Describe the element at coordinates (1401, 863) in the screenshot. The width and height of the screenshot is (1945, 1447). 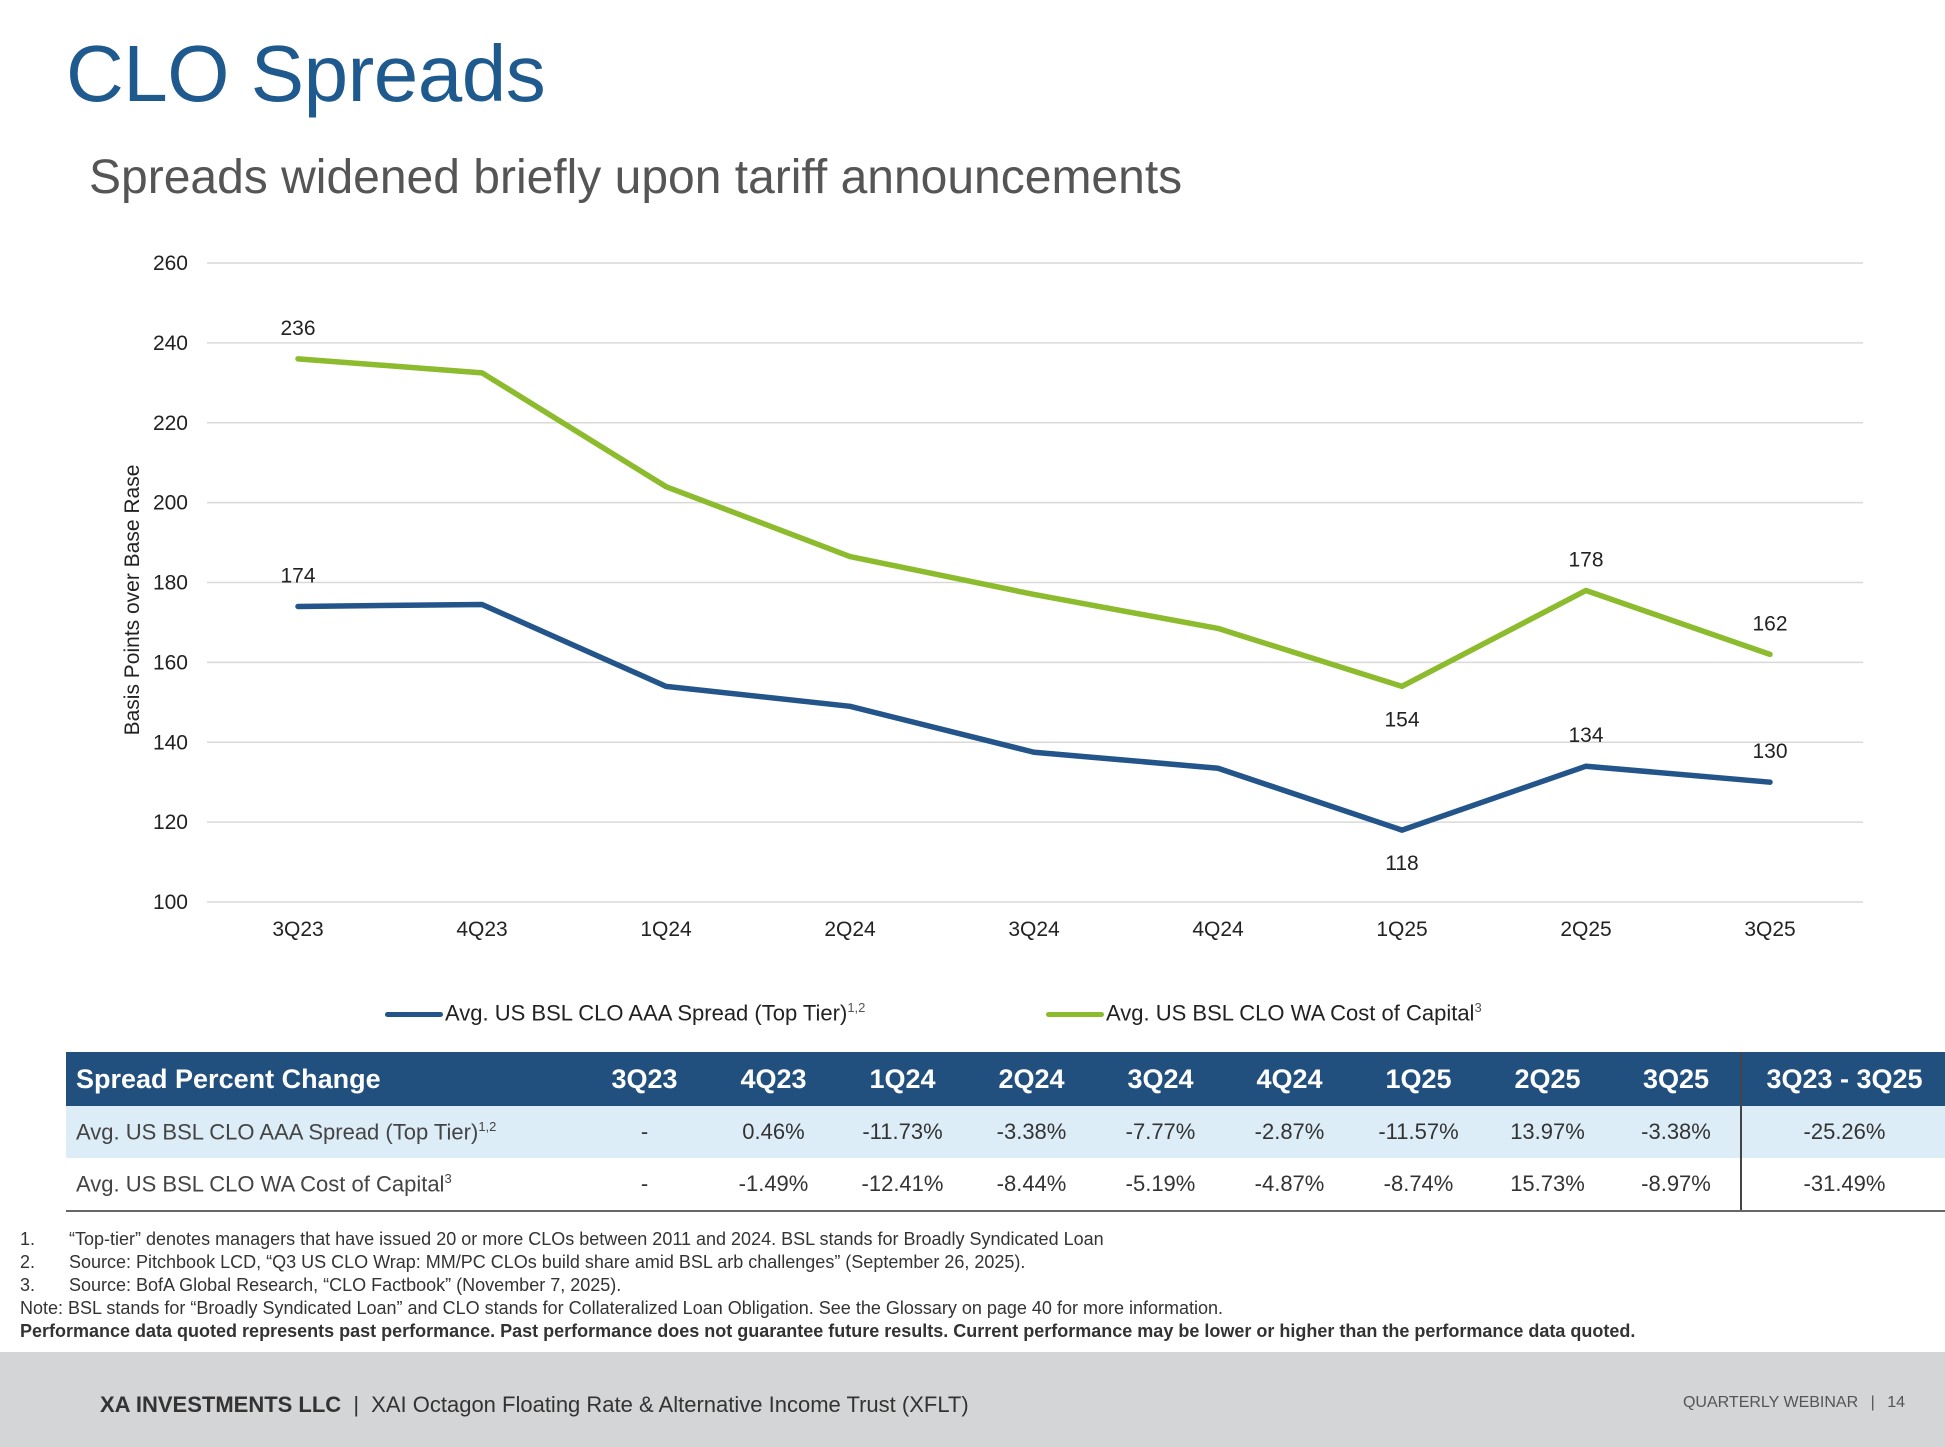
I see `data-label: 118` at that location.